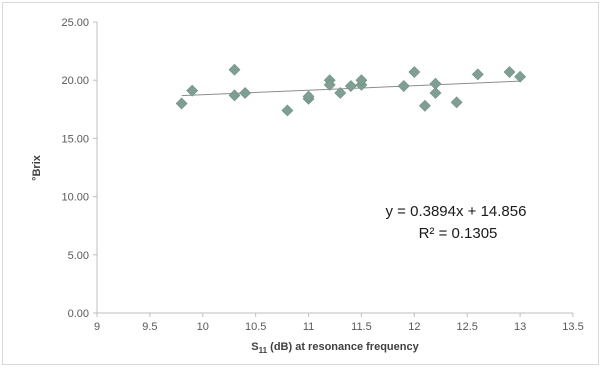 The image size is (603, 369). Describe the element at coordinates (78, 256) in the screenshot. I see `y-tick-label: 5.00` at that location.